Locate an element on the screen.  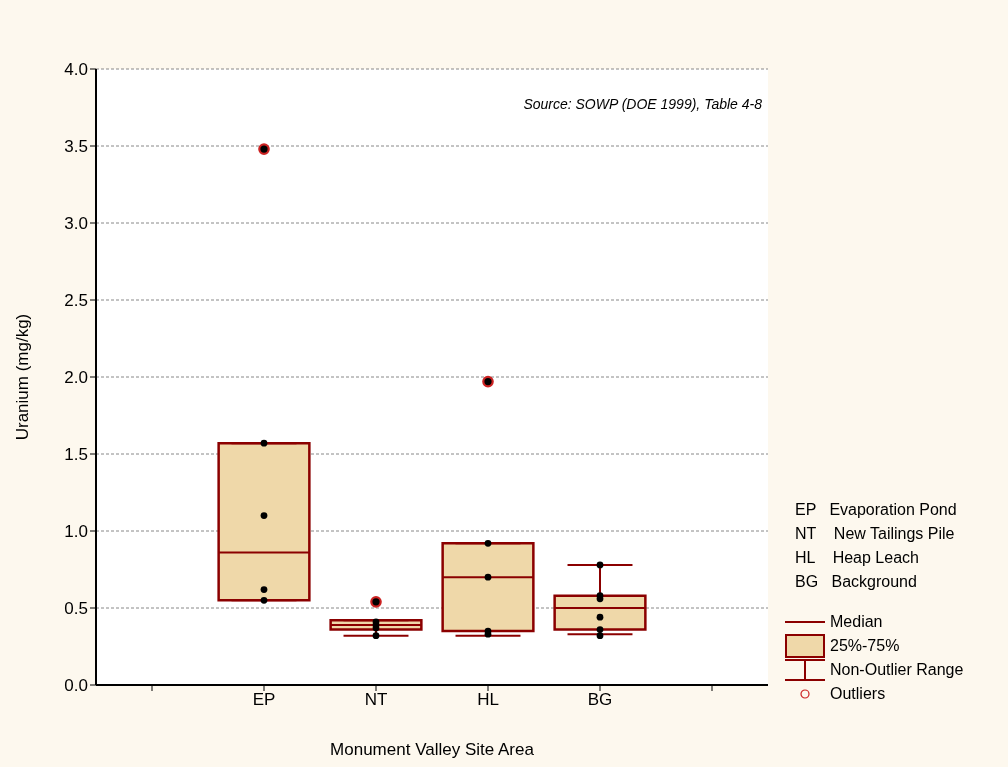
x-tick-label: NT is located at coordinates (376, 700).